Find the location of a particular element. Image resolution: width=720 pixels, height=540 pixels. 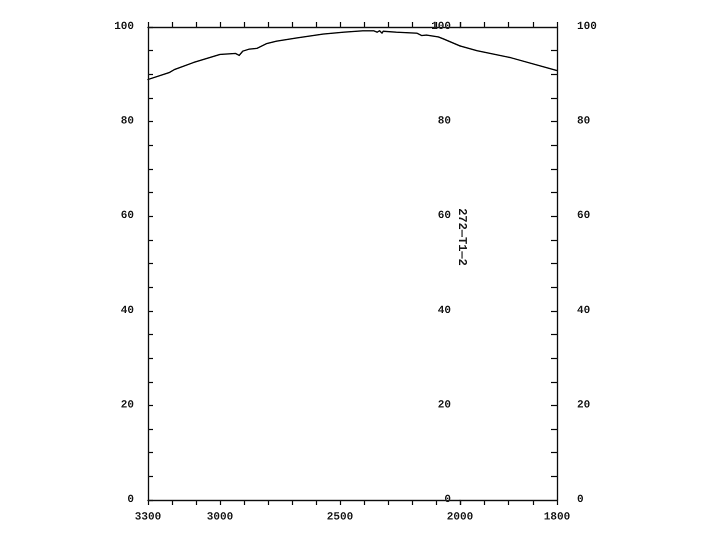

annotation: 272—T1—2 is located at coordinates (462, 237).